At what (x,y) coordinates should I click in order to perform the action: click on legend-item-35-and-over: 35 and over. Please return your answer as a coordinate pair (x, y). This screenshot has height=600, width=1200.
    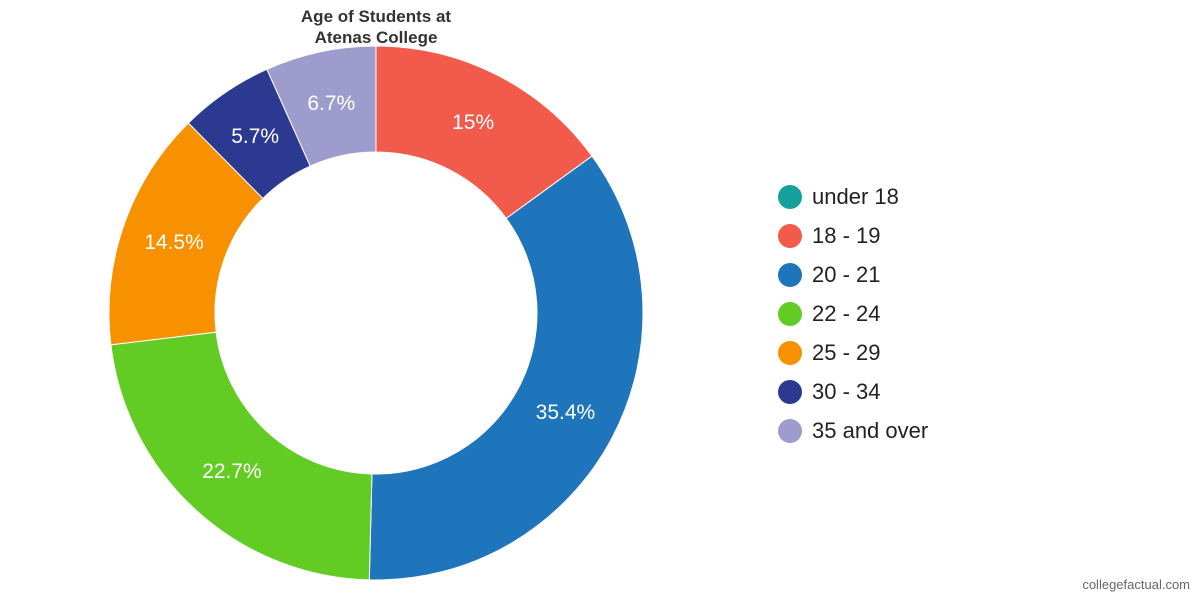
    Looking at the image, I should click on (853, 430).